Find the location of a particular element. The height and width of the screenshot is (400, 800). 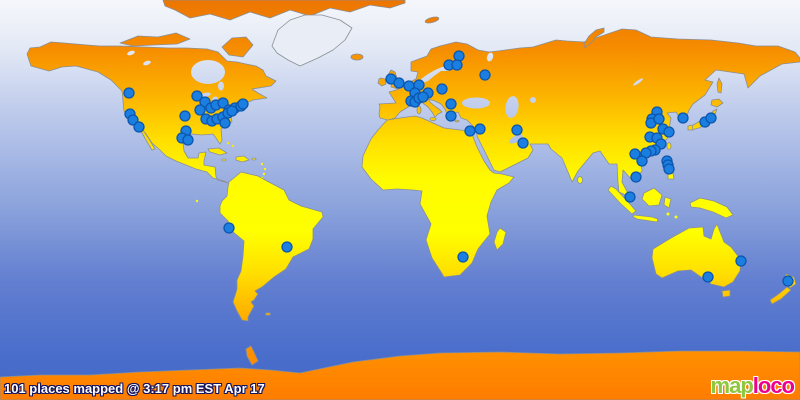

sumatra is located at coordinates (622, 200).